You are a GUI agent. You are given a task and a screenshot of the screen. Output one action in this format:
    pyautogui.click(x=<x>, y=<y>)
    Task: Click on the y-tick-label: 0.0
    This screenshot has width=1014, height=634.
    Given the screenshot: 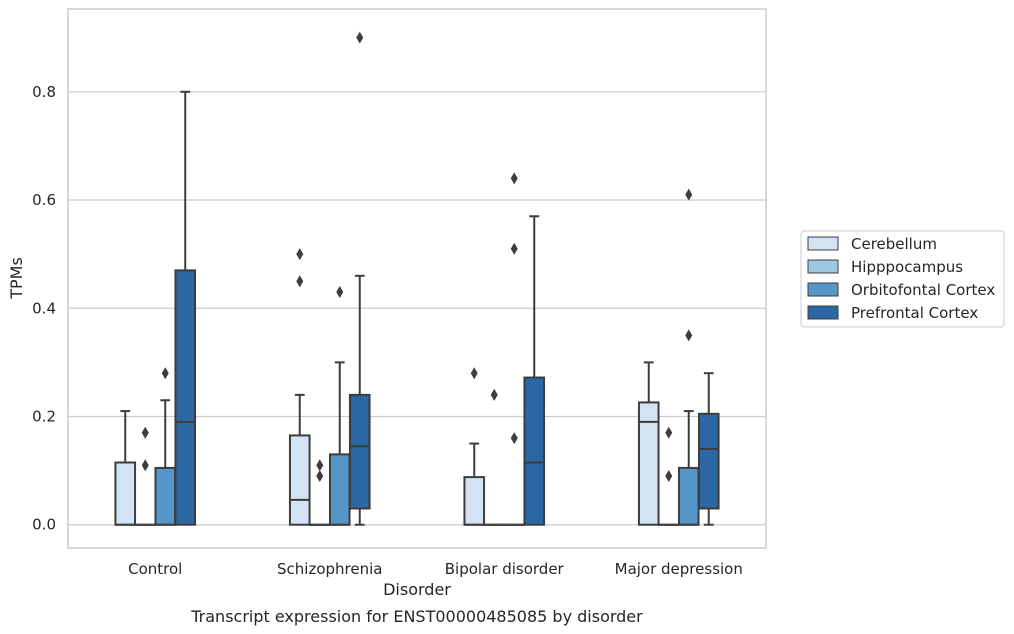 What is the action you would take?
    pyautogui.click(x=44, y=525)
    